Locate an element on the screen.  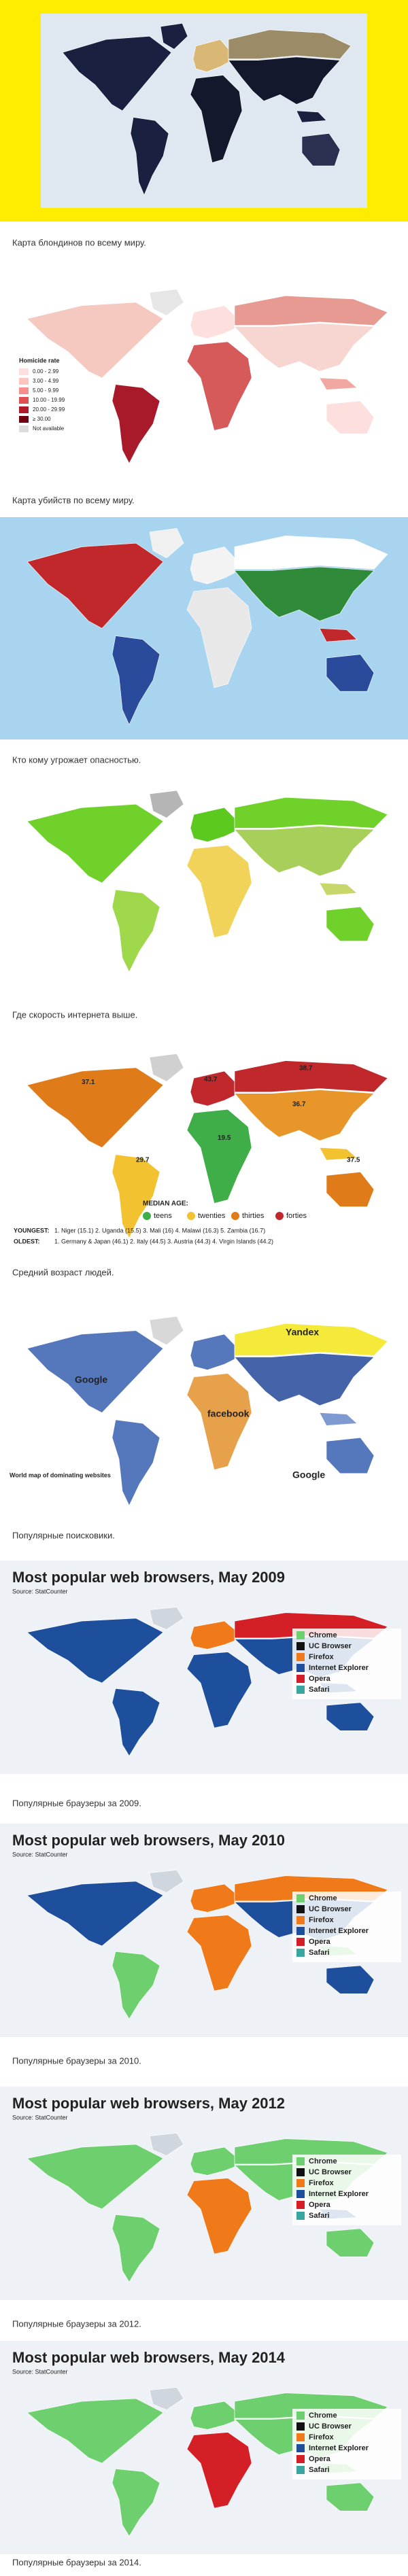
youngest-label: YOUNGEST: is located at coordinates (32, 1230).